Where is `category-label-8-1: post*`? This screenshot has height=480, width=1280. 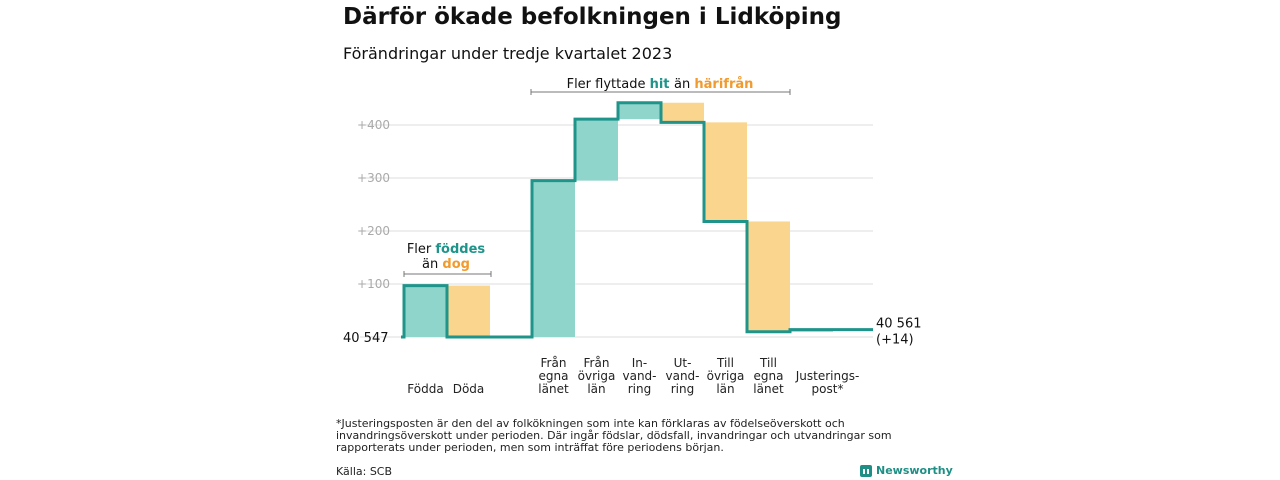
category-label-8-1: post* is located at coordinates (828, 389).